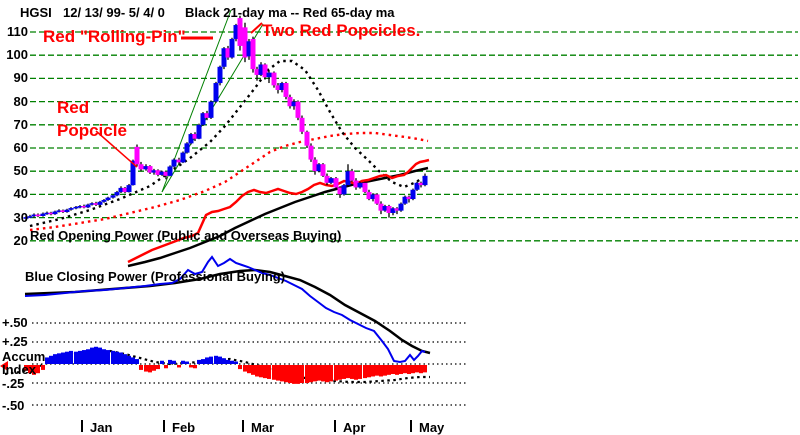  I want to click on month-label-jan: Jan, so click(101, 427).